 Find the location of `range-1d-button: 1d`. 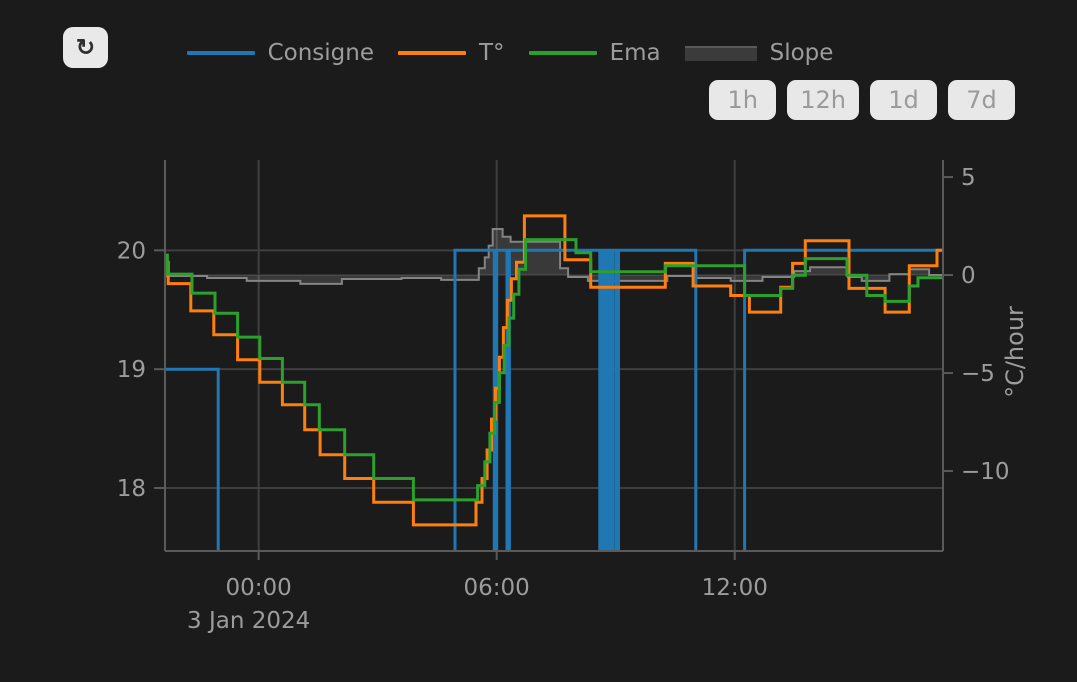

range-1d-button: 1d is located at coordinates (903, 100).